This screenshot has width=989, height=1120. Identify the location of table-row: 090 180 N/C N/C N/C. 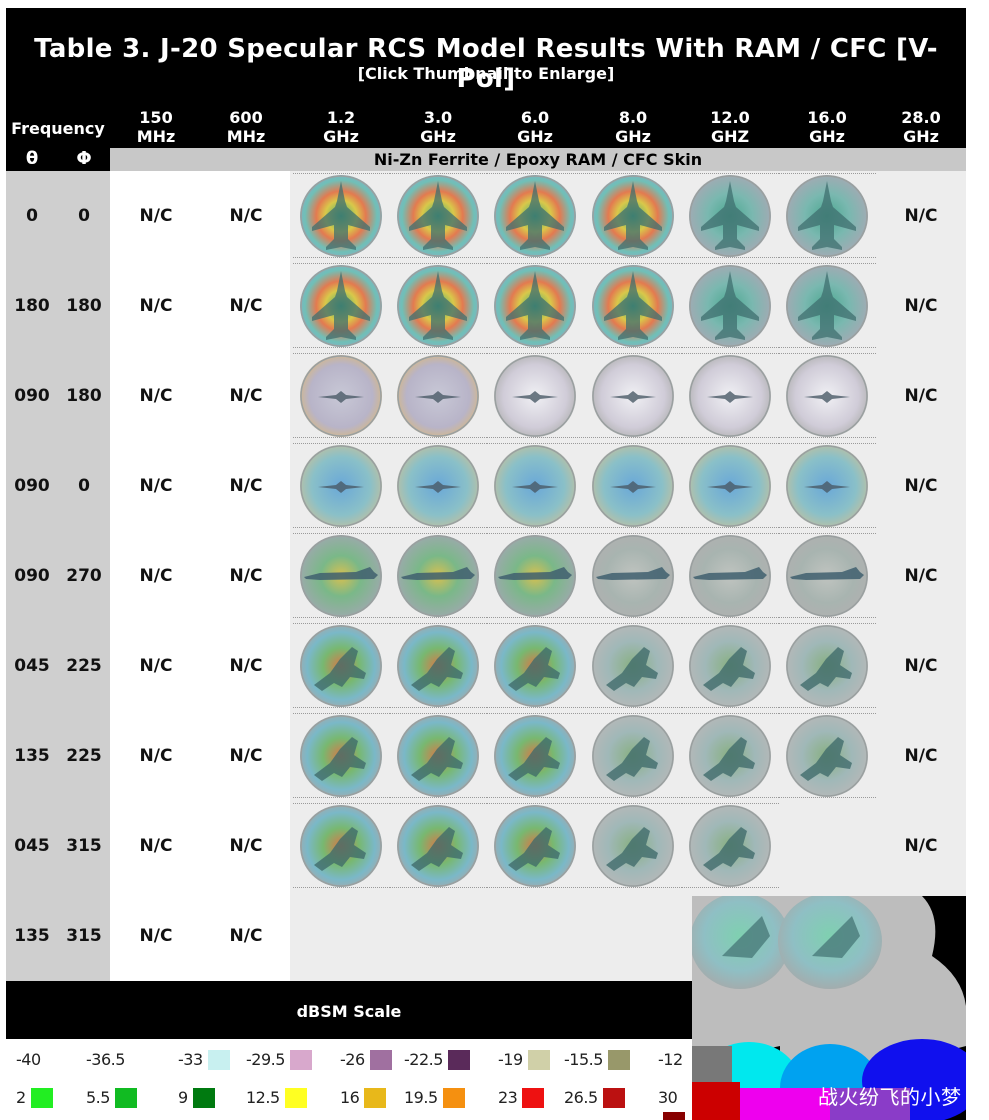
(486, 396).